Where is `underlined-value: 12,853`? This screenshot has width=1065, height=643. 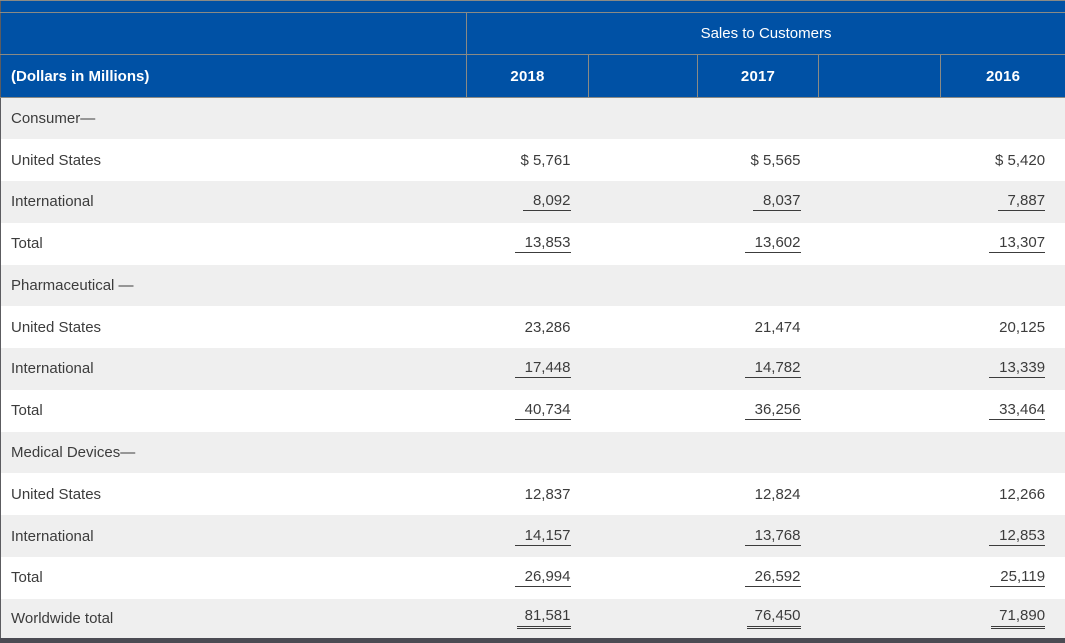 underlined-value: 12,853 is located at coordinates (1017, 536).